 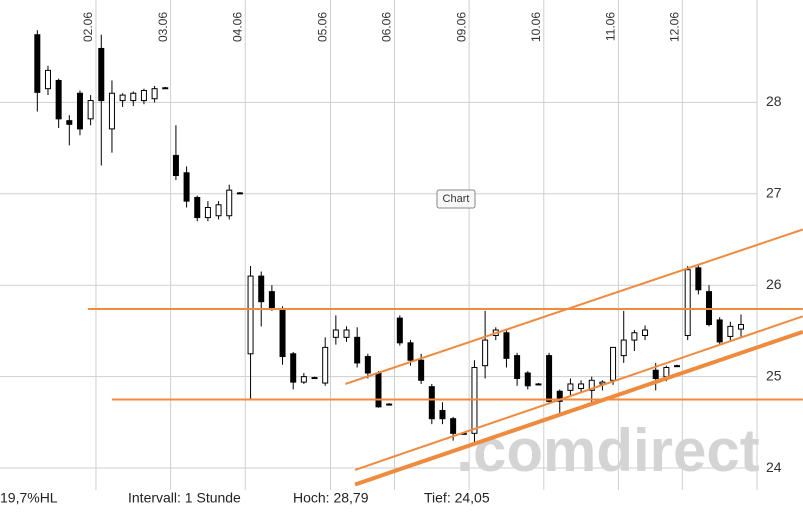 I want to click on y-tick-label: 28, so click(x=774, y=101).